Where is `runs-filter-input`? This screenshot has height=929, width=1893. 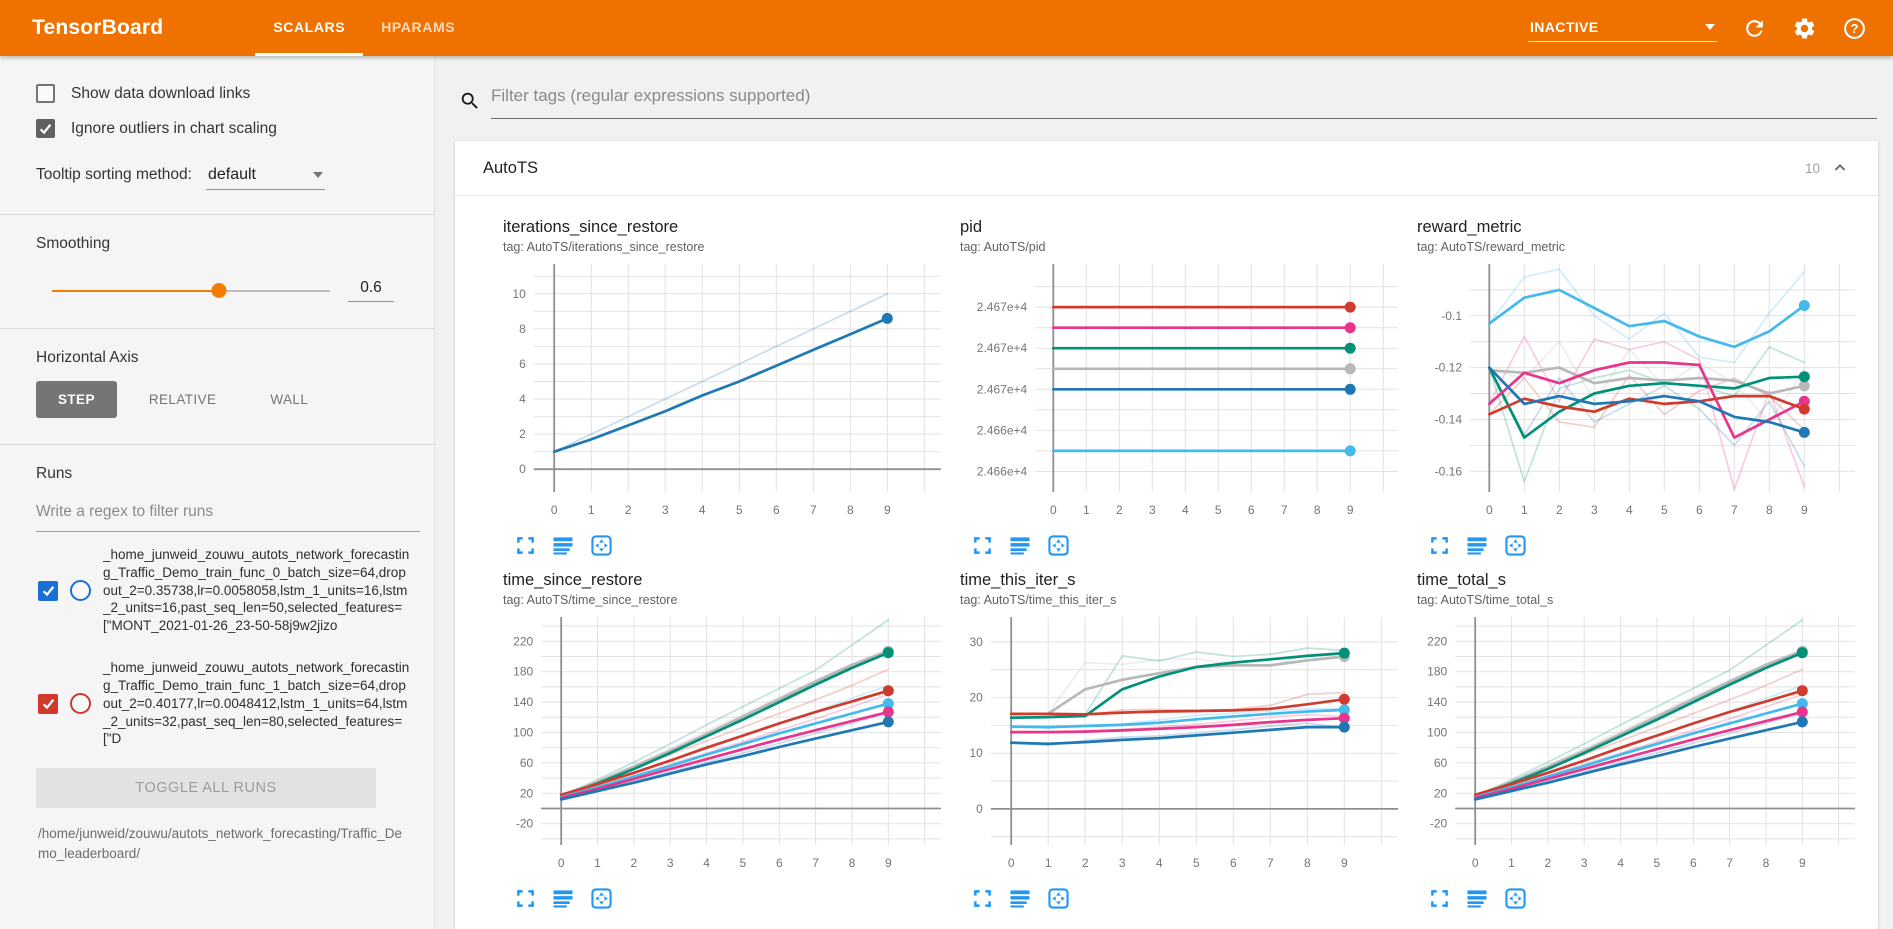
runs-filter-input is located at coordinates (228, 514).